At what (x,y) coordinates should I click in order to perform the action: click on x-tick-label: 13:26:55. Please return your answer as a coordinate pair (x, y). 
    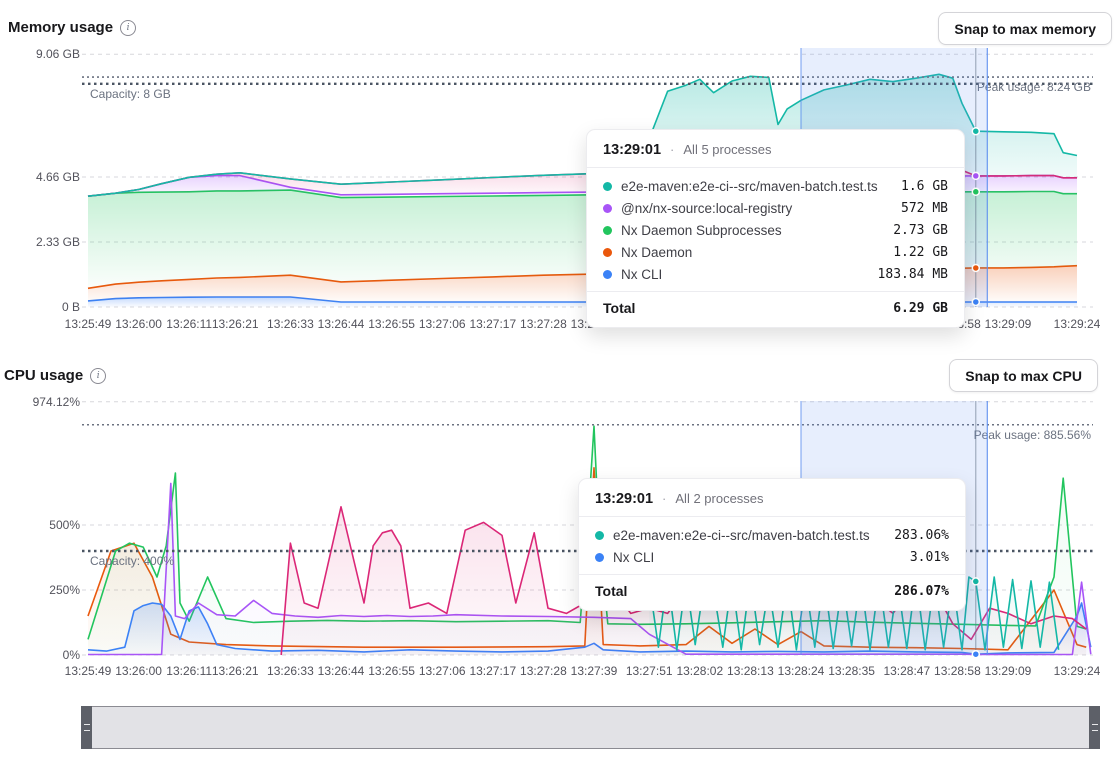
    Looking at the image, I should click on (391, 324).